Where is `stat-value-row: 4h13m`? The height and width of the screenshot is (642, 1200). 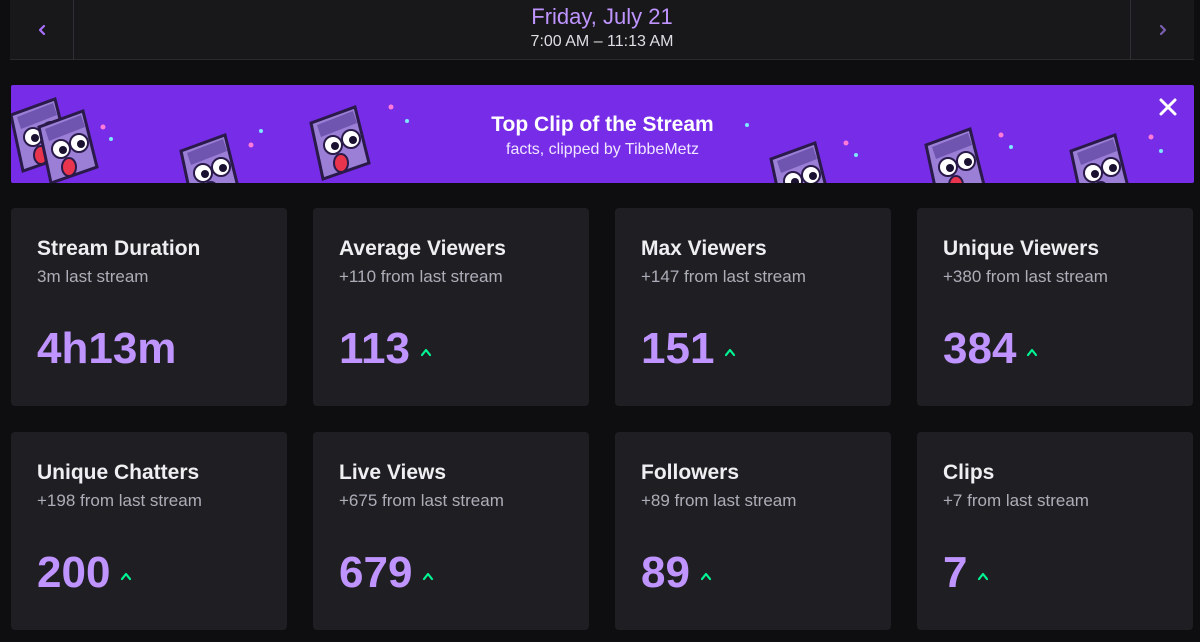
stat-value-row: 4h13m is located at coordinates (106, 349).